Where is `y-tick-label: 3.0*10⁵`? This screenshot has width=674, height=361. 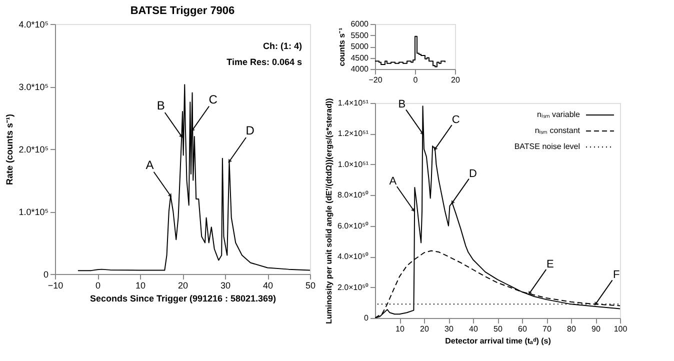
y-tick-label: 3.0*10⁵ is located at coordinates (33, 87).